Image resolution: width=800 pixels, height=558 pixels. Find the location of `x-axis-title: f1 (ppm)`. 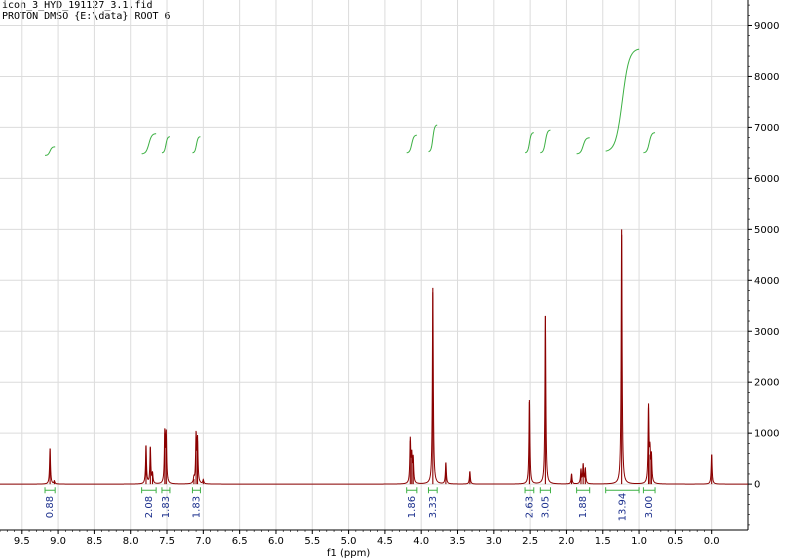

x-axis-title: f1 (ppm) is located at coordinates (348, 553).